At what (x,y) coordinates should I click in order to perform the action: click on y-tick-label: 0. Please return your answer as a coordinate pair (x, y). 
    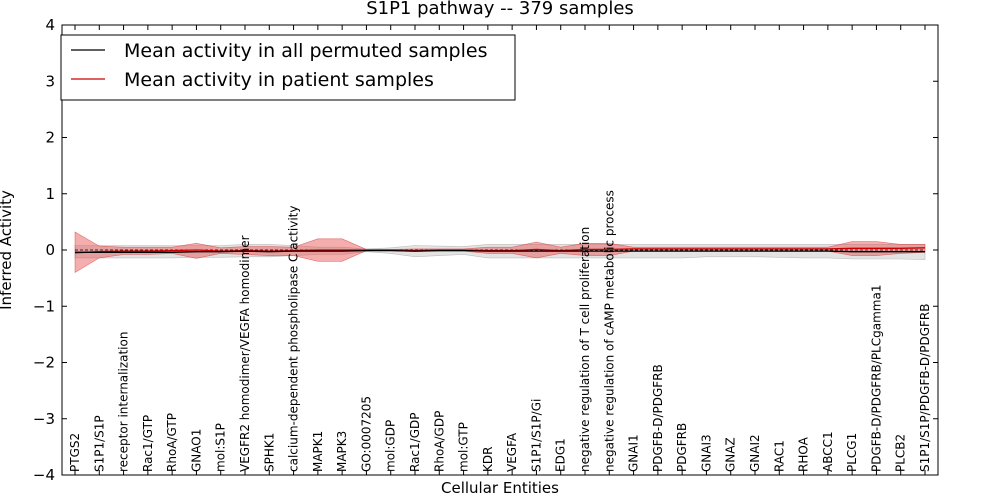
    Looking at the image, I should click on (50, 250).